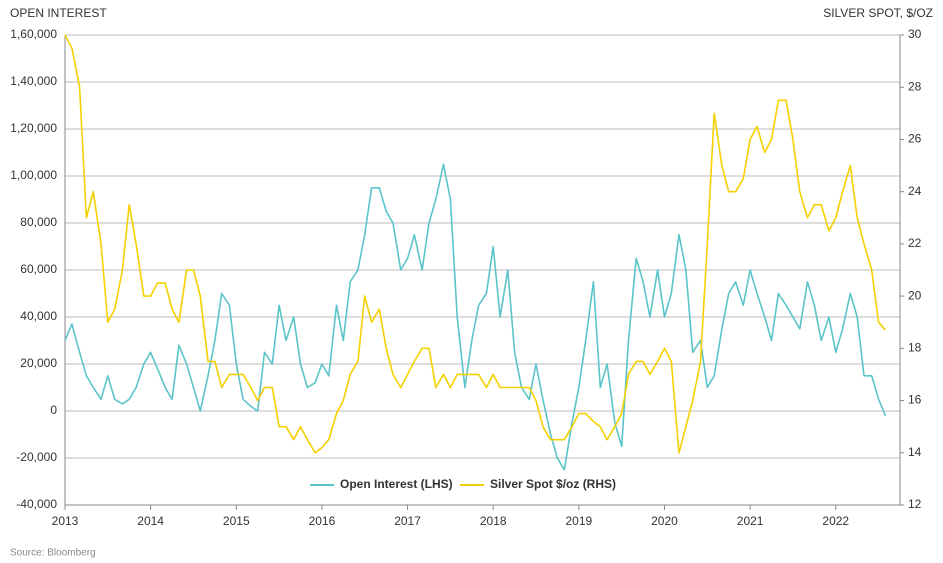 This screenshot has height=563, width=943. What do you see at coordinates (36, 504) in the screenshot?
I see `y-tick-label: -40,000` at bounding box center [36, 504].